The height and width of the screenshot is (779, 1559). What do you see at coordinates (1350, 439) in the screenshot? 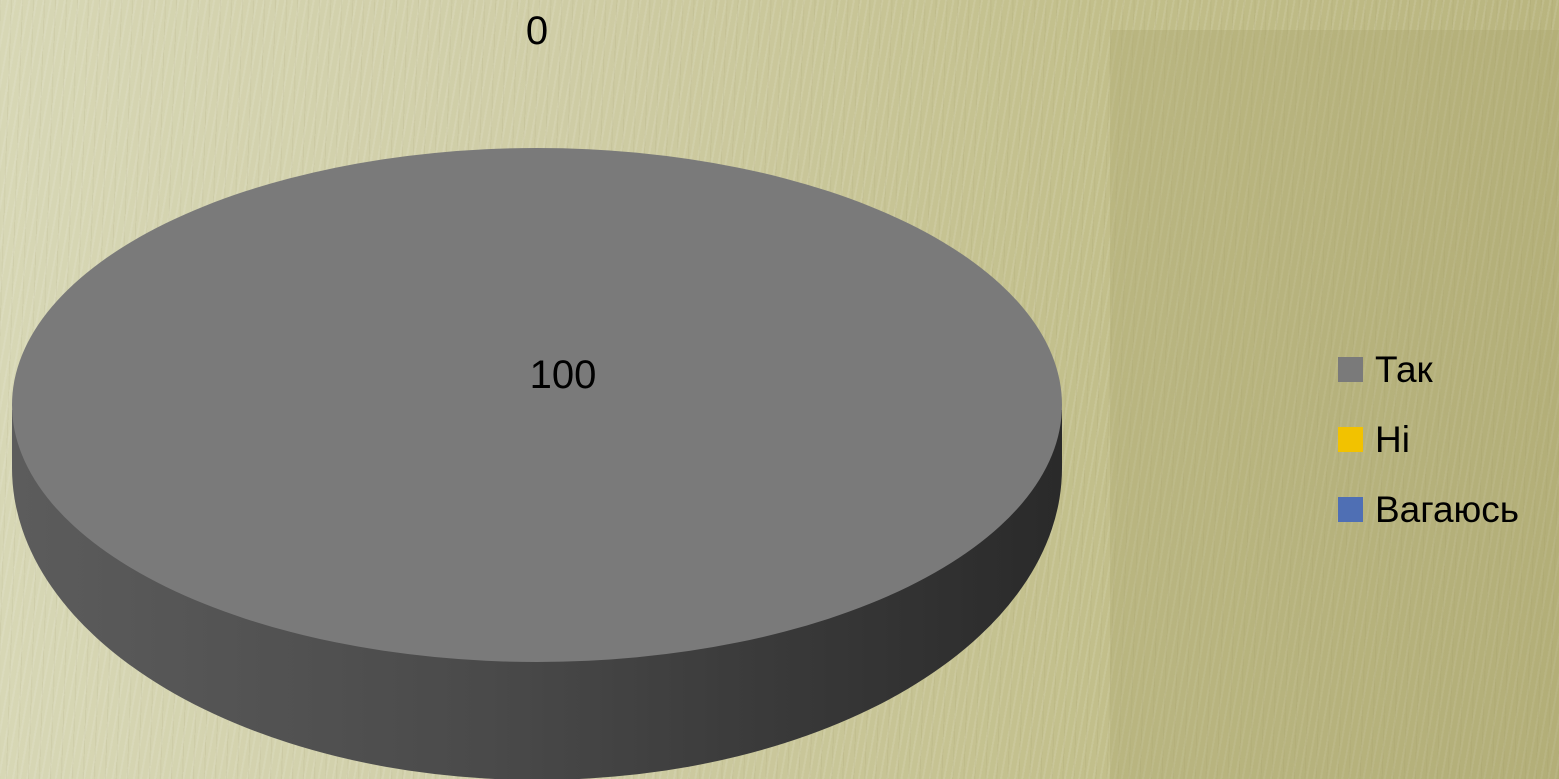
I see `legend-swatch-ni` at bounding box center [1350, 439].